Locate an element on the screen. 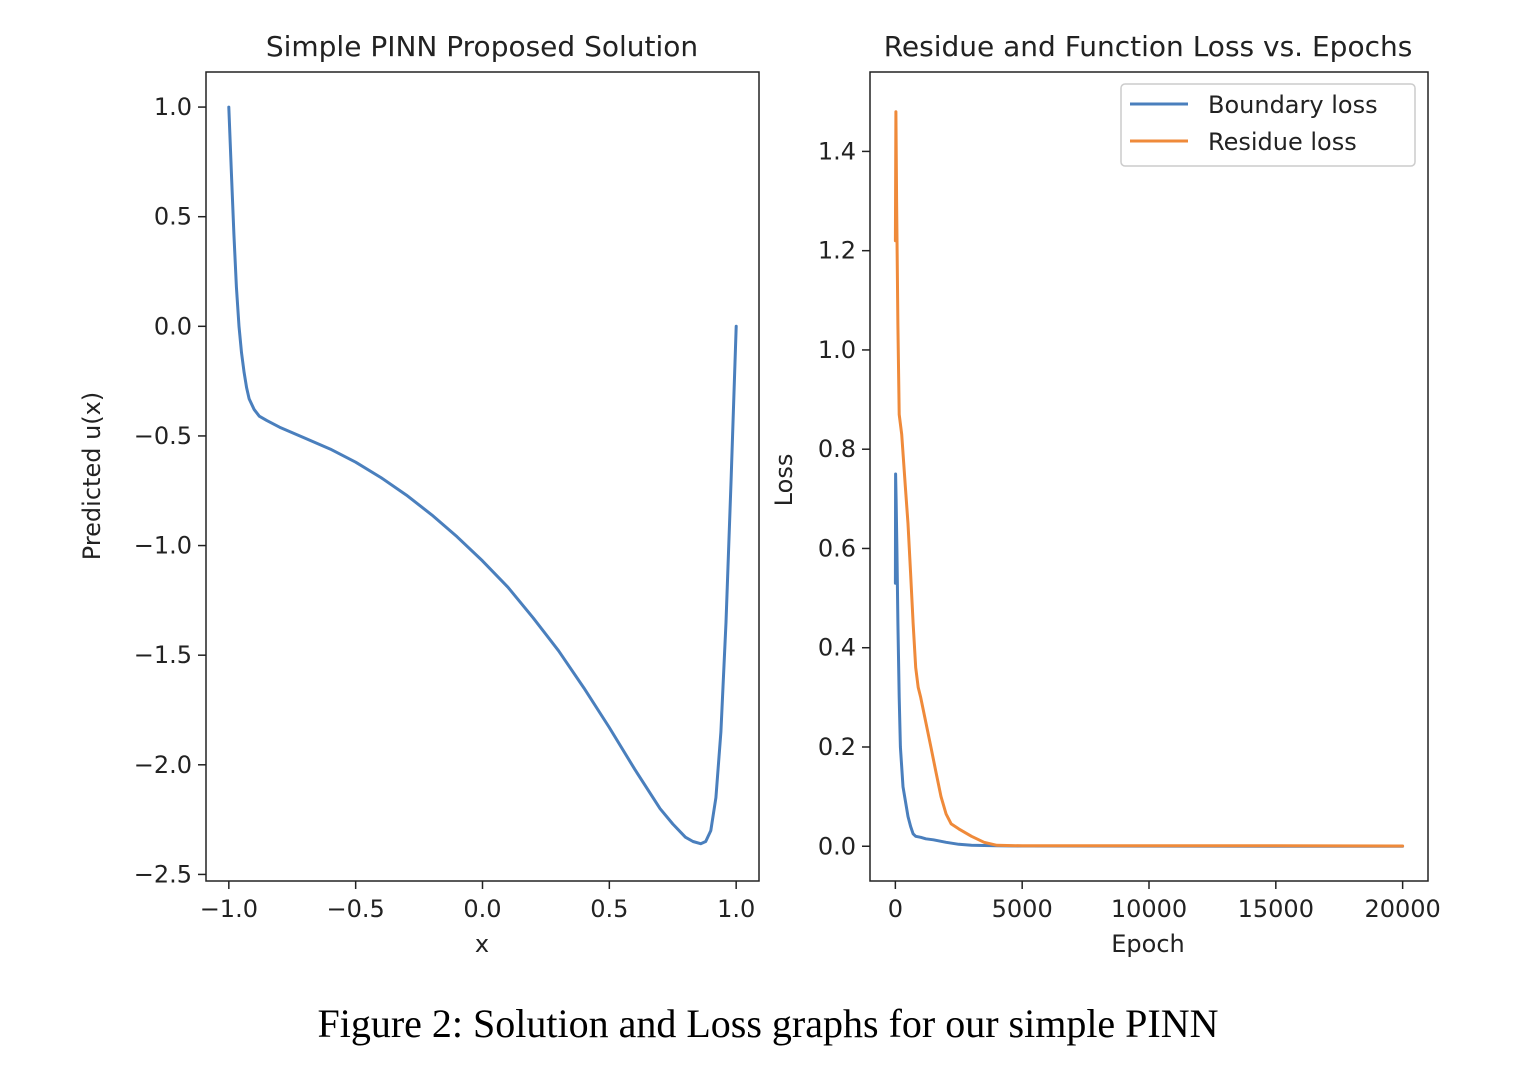 The width and height of the screenshot is (1536, 1088). loss-xtick-label: 0 is located at coordinates (895, 909).